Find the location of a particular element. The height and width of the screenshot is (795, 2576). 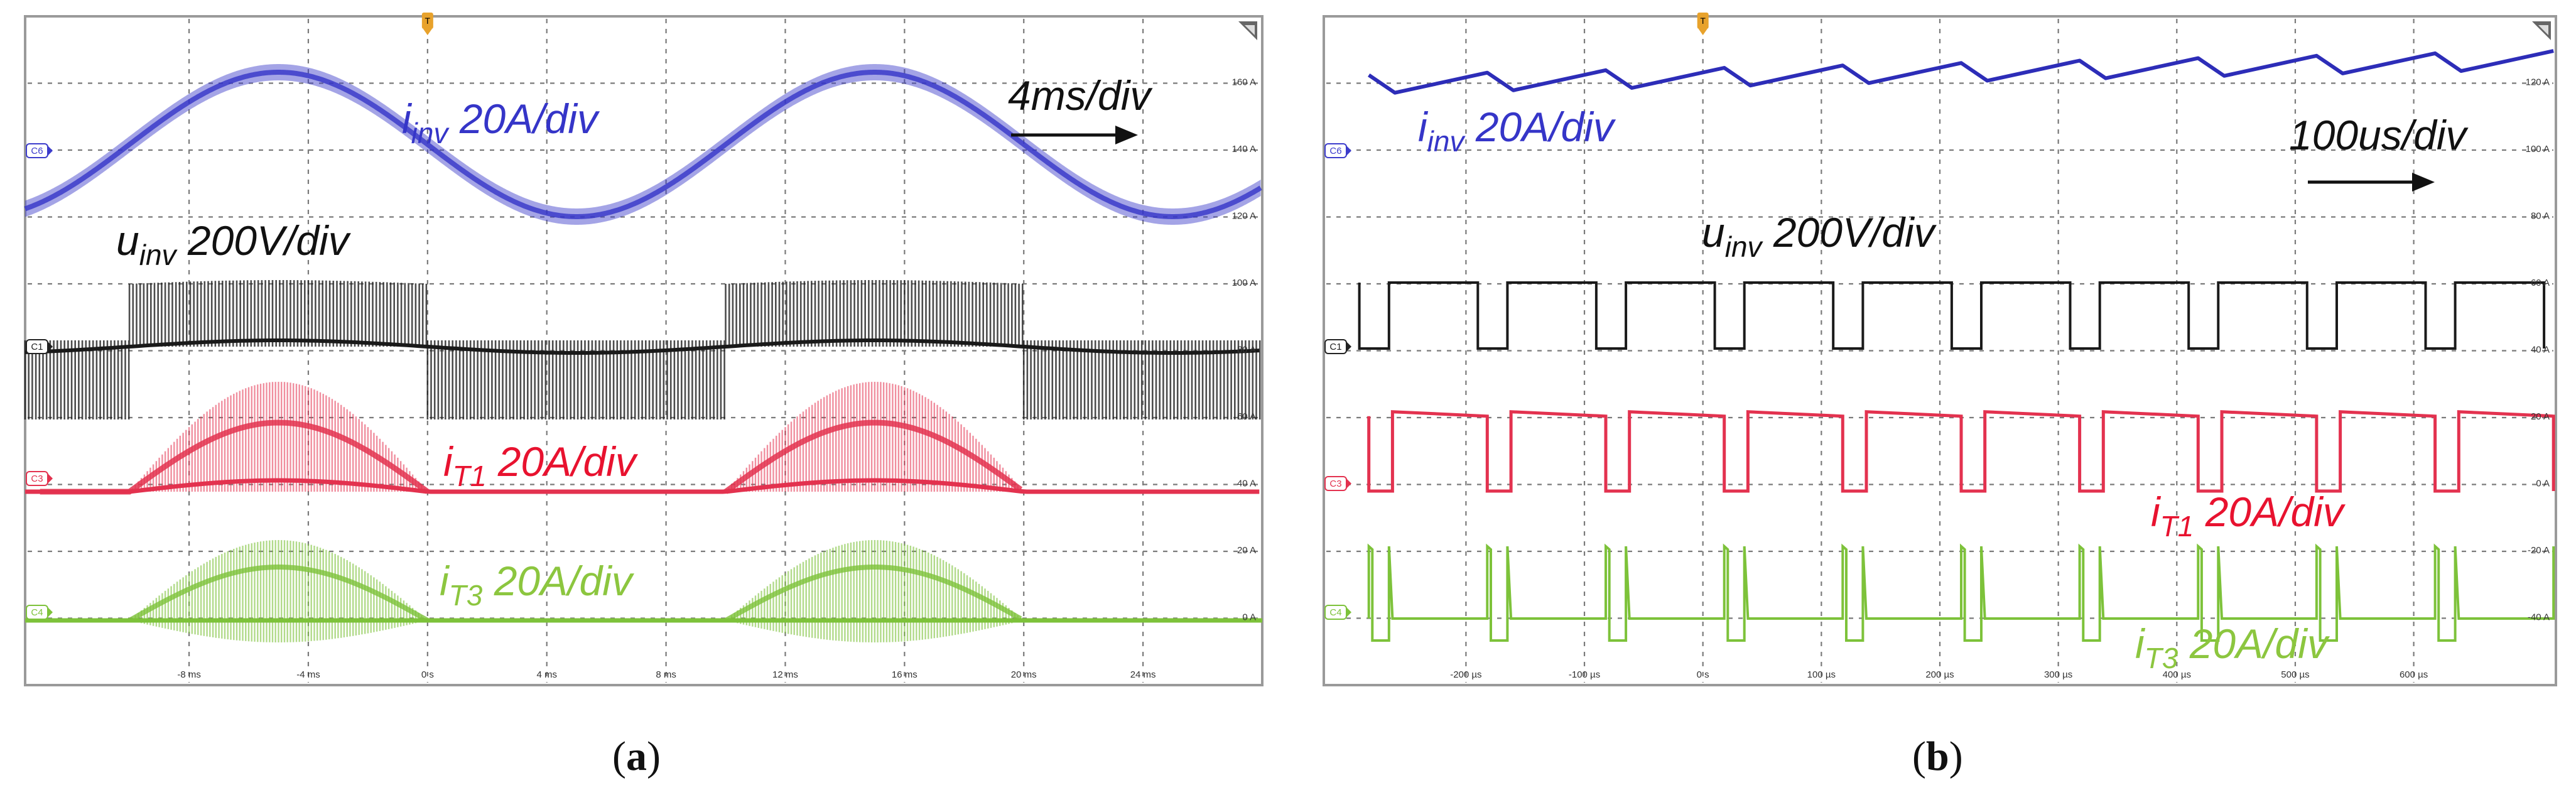

label-i-inv-a: iinv 20A/div is located at coordinates (501, 122).